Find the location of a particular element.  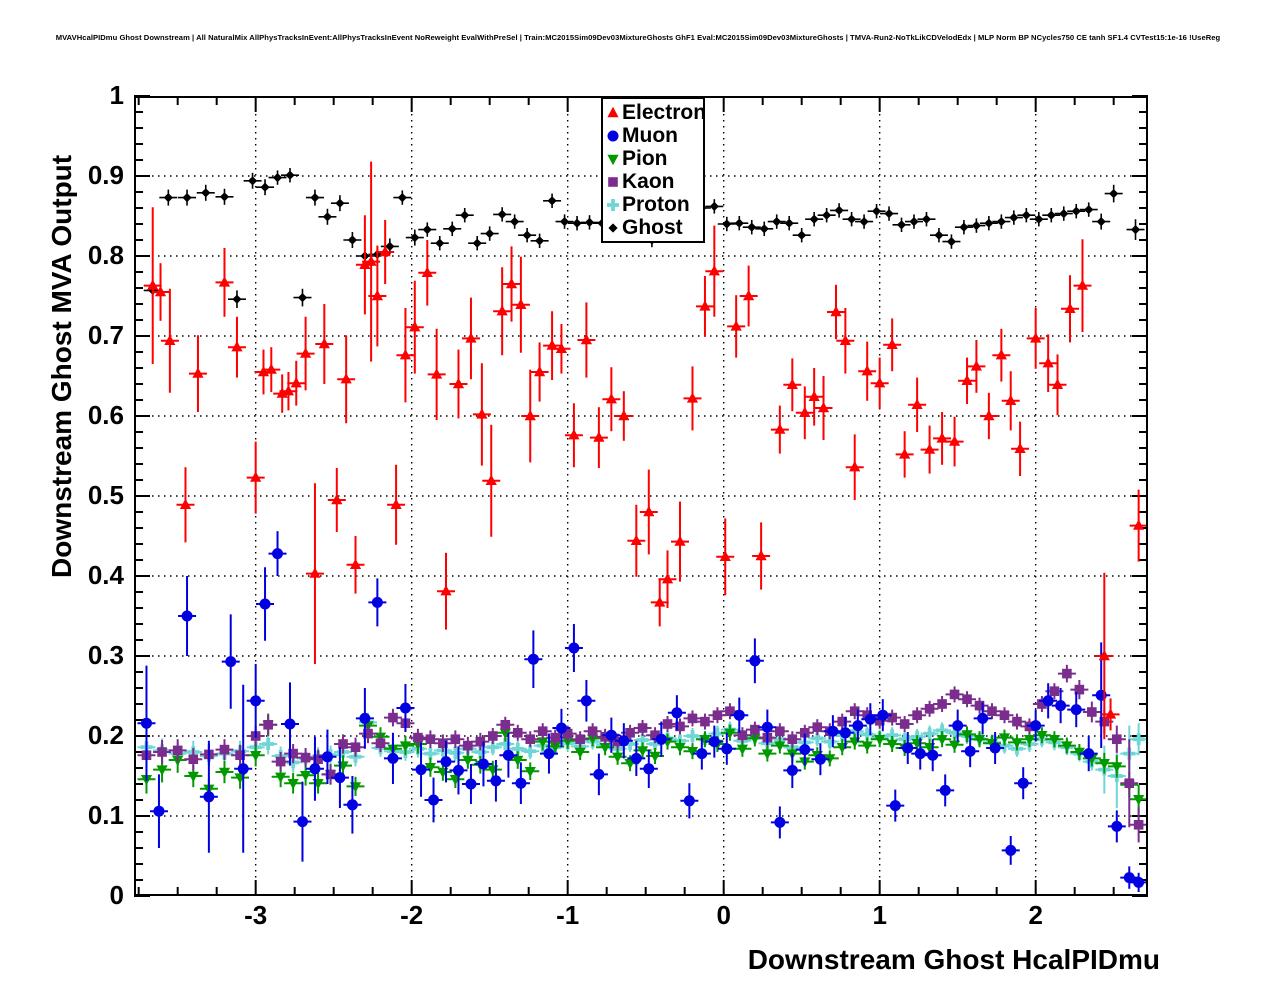

triangle-up-icon is located at coordinates (613, 113).